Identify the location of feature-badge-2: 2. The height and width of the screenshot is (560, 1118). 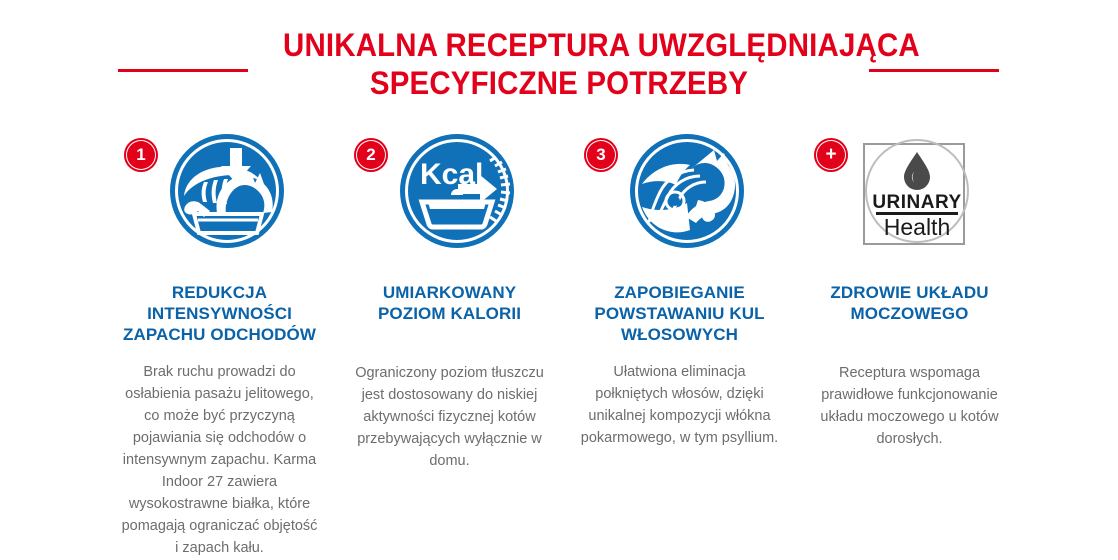
(371, 155).